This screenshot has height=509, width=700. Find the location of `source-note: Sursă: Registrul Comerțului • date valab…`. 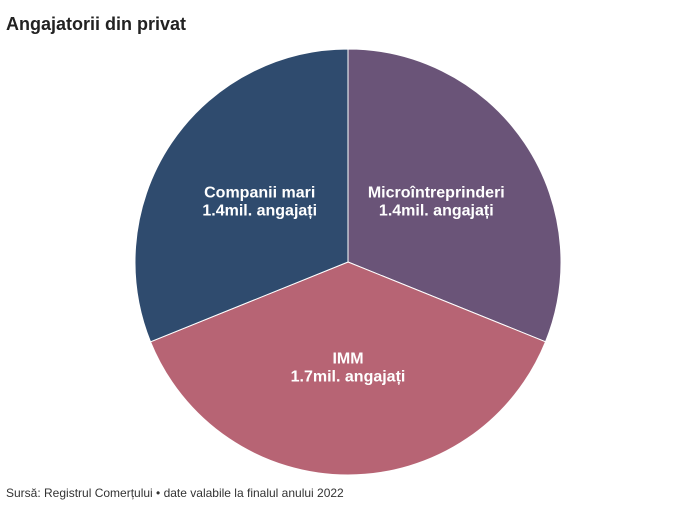

source-note: Sursă: Registrul Comerțului • date valab… is located at coordinates (175, 493).